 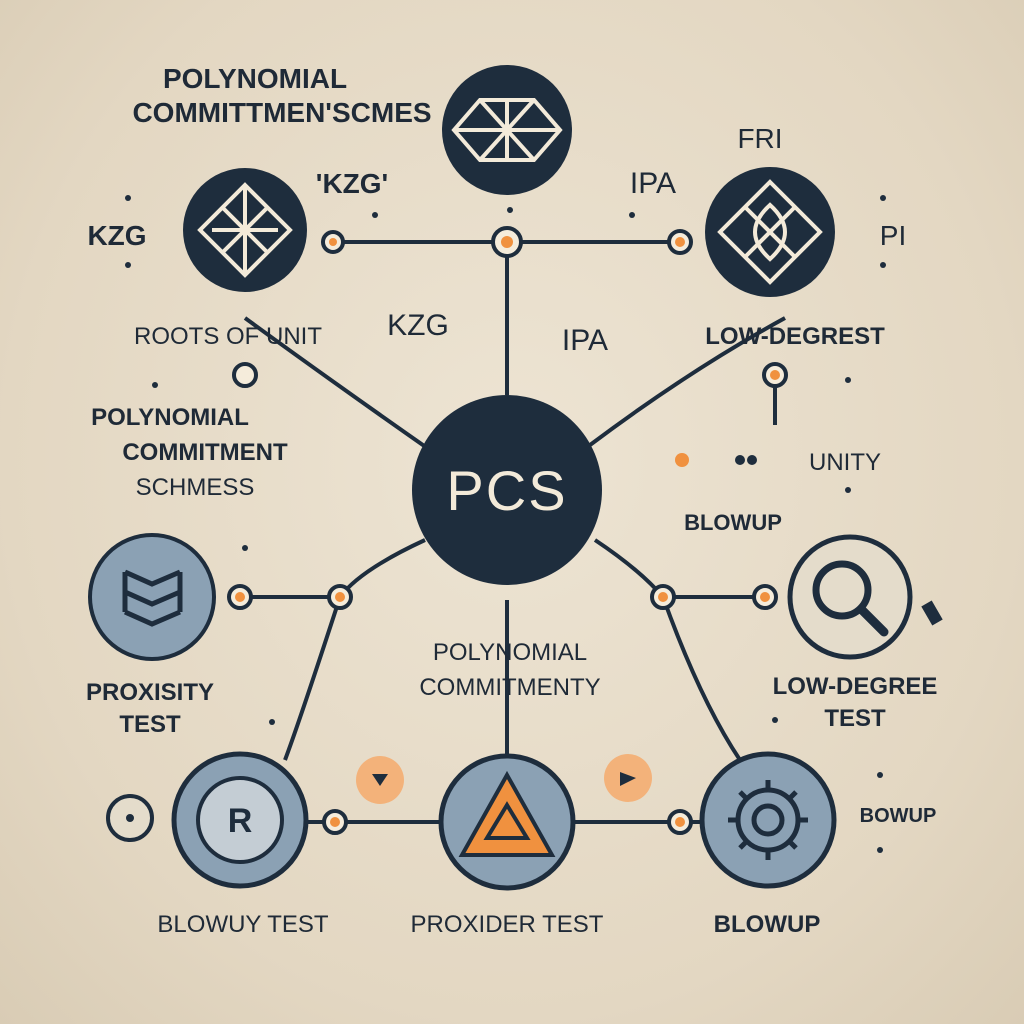 I want to click on magnifier-icon, so click(x=850, y=598).